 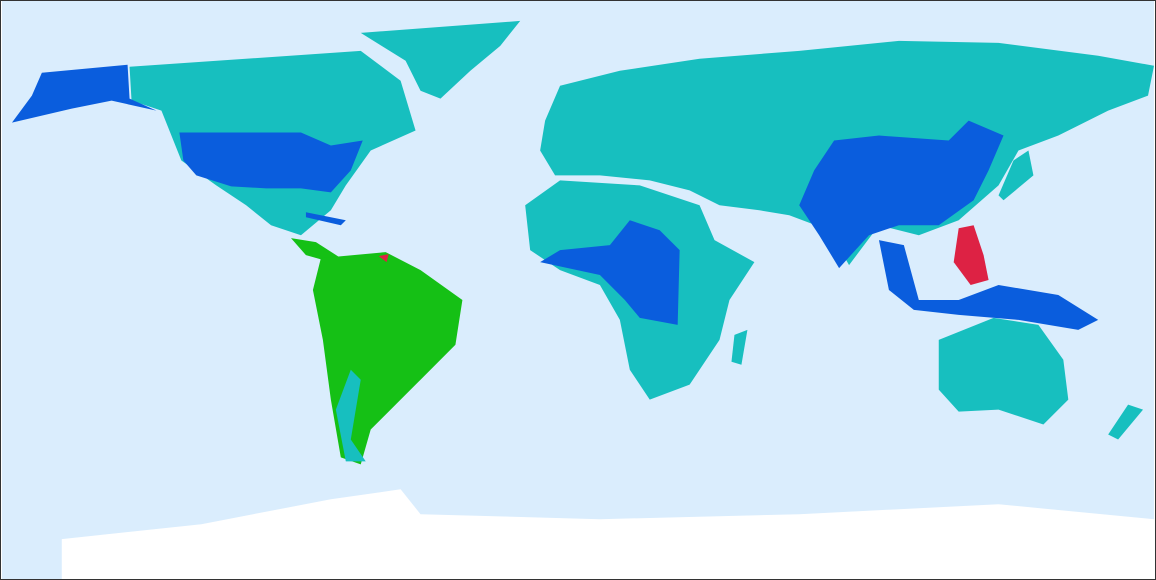 I want to click on region-philippines, so click(x=971, y=255).